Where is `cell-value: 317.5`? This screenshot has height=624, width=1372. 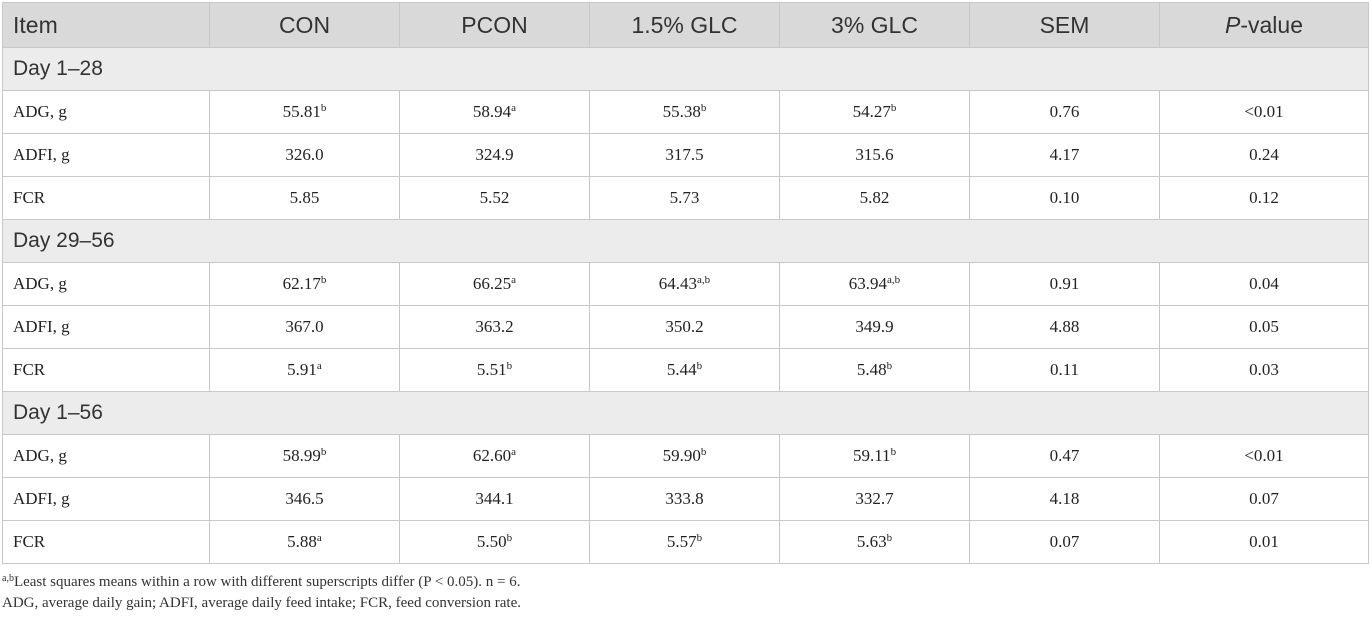
cell-value: 317.5 is located at coordinates (684, 154).